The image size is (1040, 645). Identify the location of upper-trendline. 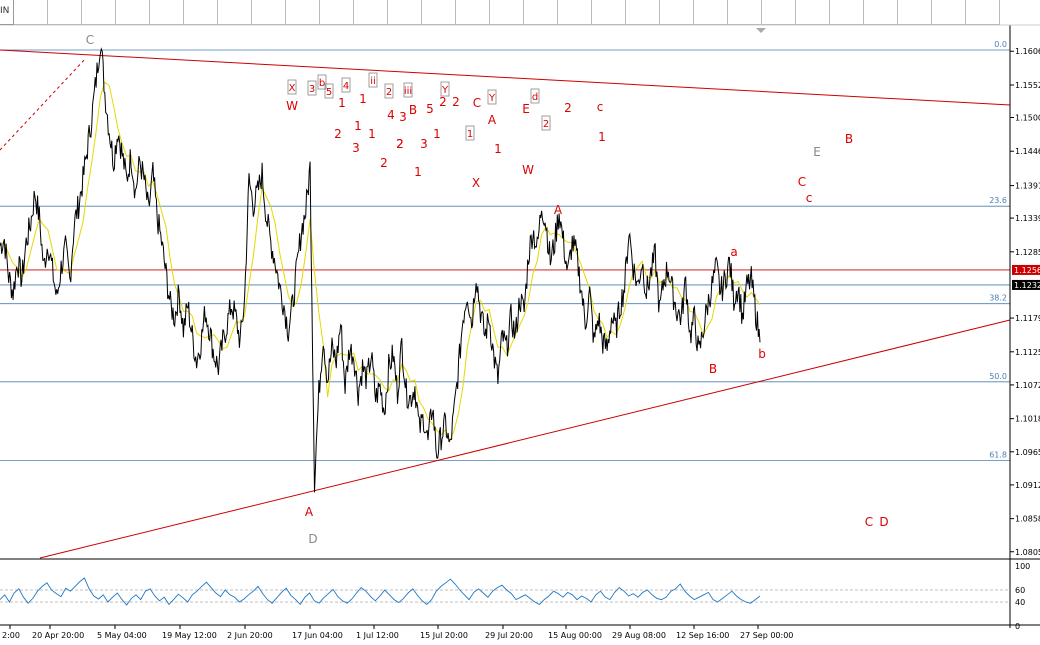
(505, 77).